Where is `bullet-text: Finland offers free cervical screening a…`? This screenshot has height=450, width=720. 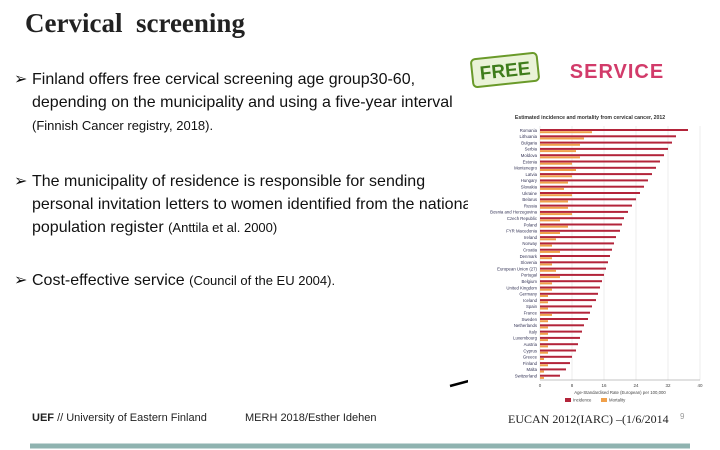 bullet-text: Finland offers free cervical screening a… is located at coordinates (242, 91).